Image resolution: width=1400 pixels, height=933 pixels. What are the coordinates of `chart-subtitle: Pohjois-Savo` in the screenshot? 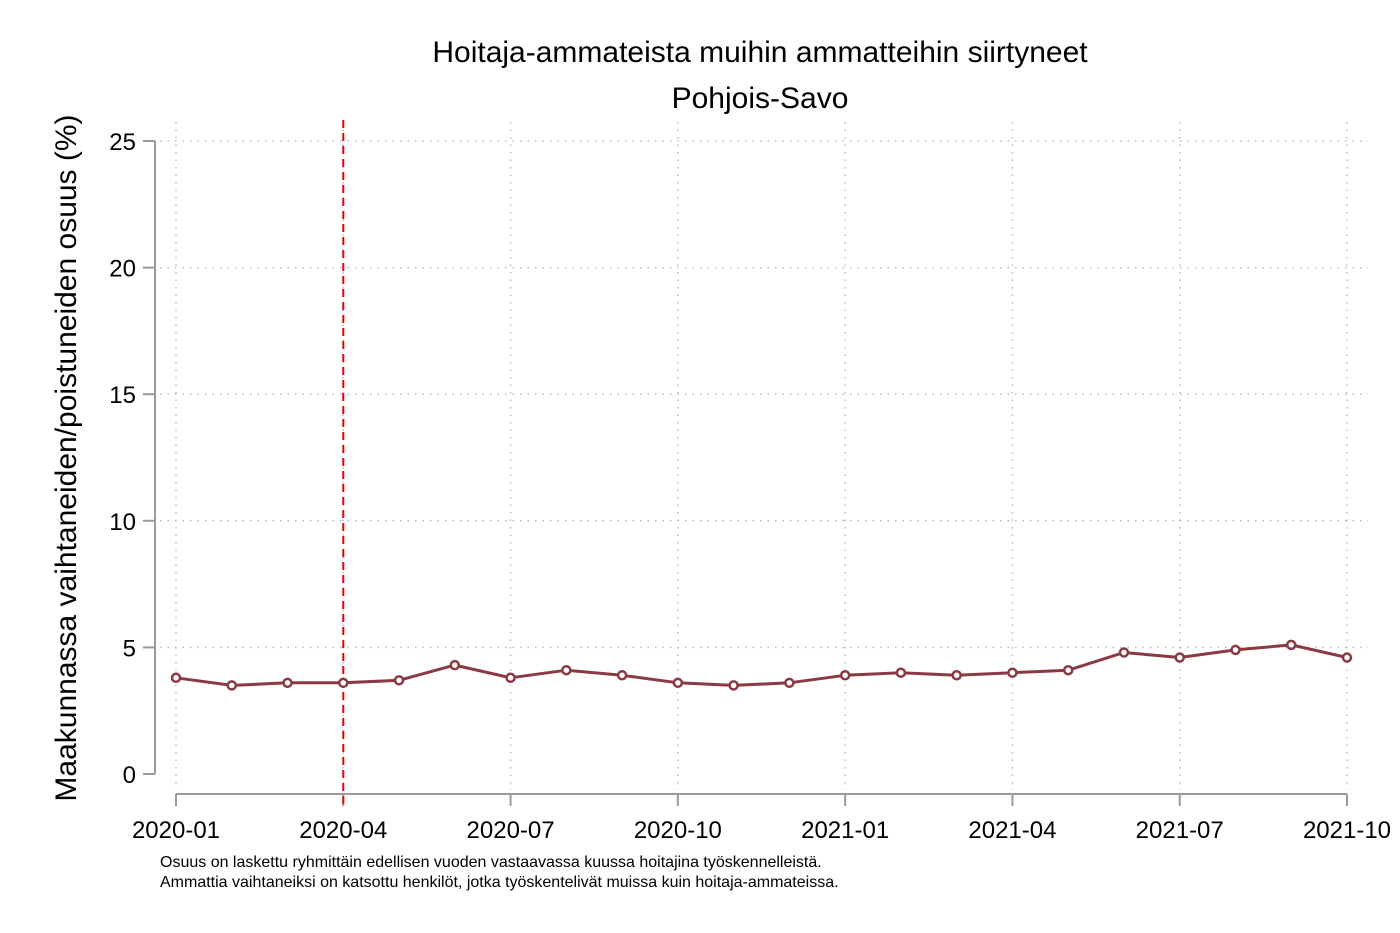 It's located at (760, 98).